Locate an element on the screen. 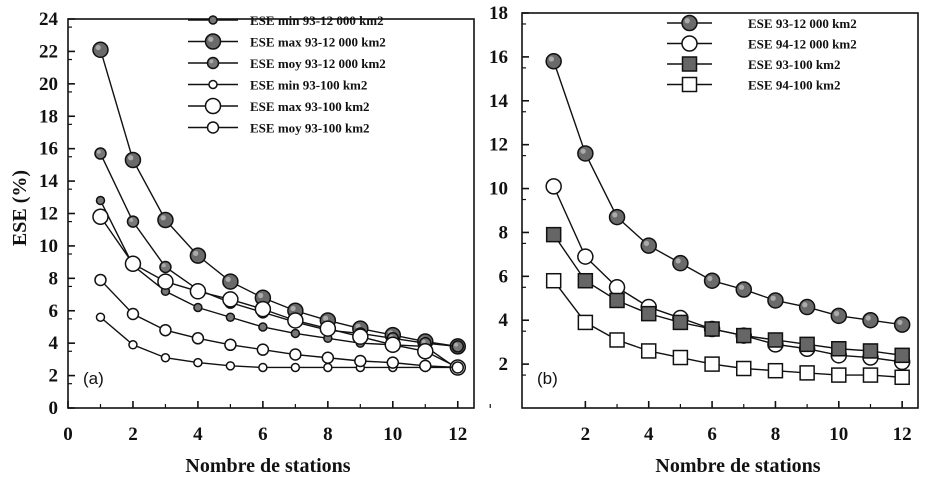 This screenshot has width=928, height=479. series-point-a-2-0-shade is located at coordinates (98, 151).